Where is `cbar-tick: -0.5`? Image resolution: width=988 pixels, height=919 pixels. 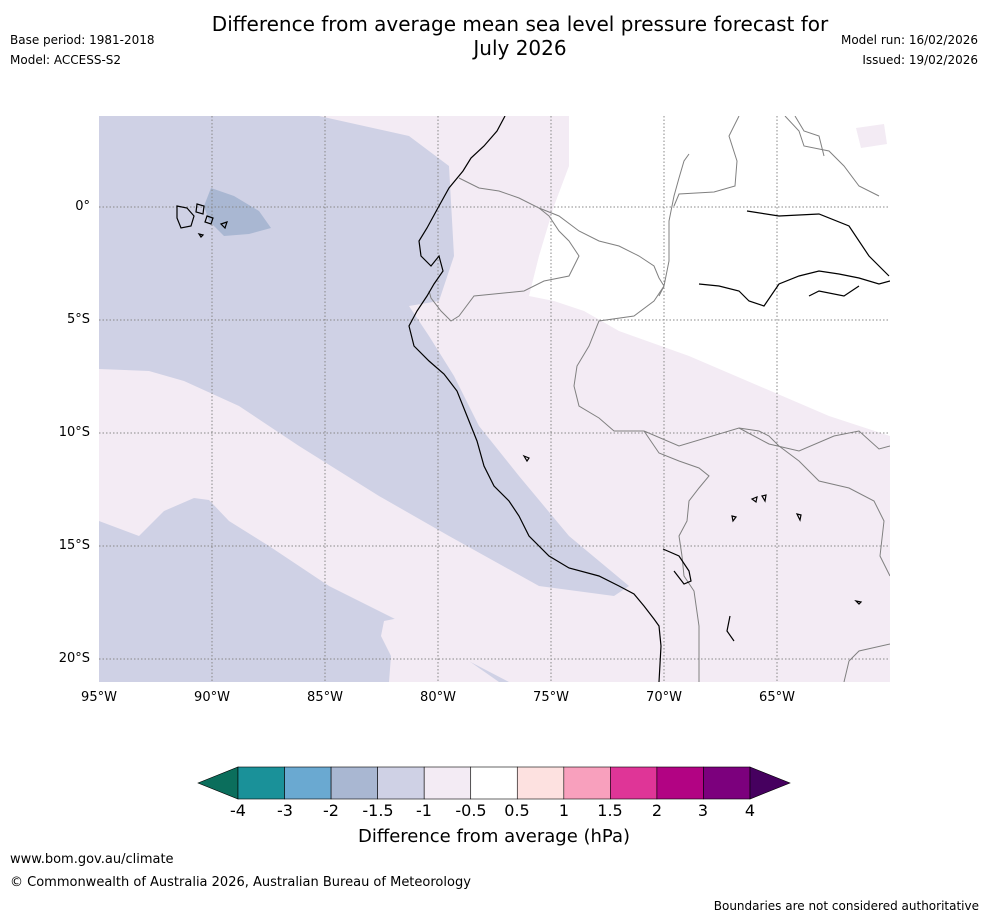
cbar-tick: -0.5 is located at coordinates (471, 810).